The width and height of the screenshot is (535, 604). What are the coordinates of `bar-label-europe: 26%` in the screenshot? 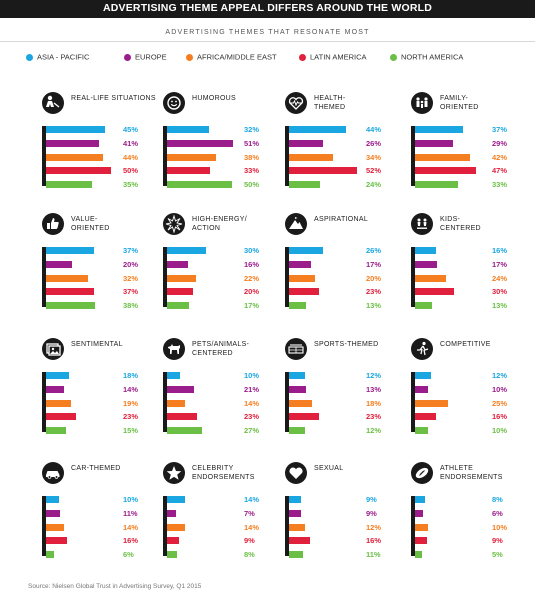 It's located at (374, 143).